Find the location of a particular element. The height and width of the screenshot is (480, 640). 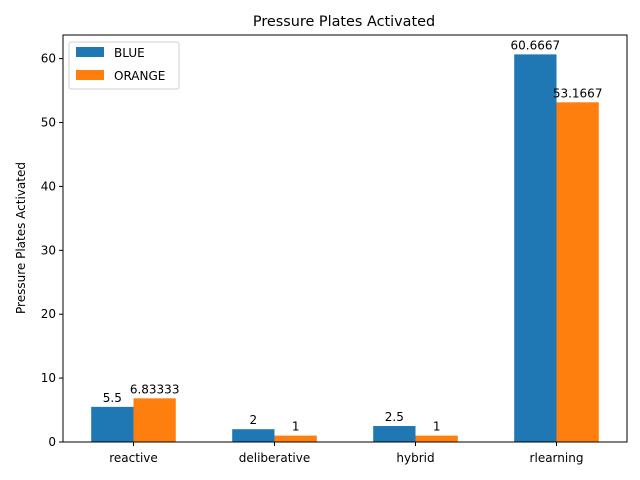

legend-label-blue: BLUE is located at coordinates (129, 53).